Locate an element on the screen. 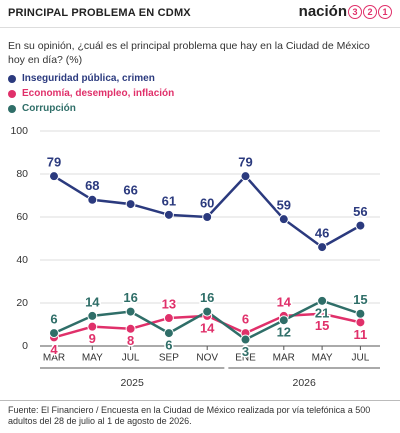  y-tick-label: 20 is located at coordinates (22, 303).